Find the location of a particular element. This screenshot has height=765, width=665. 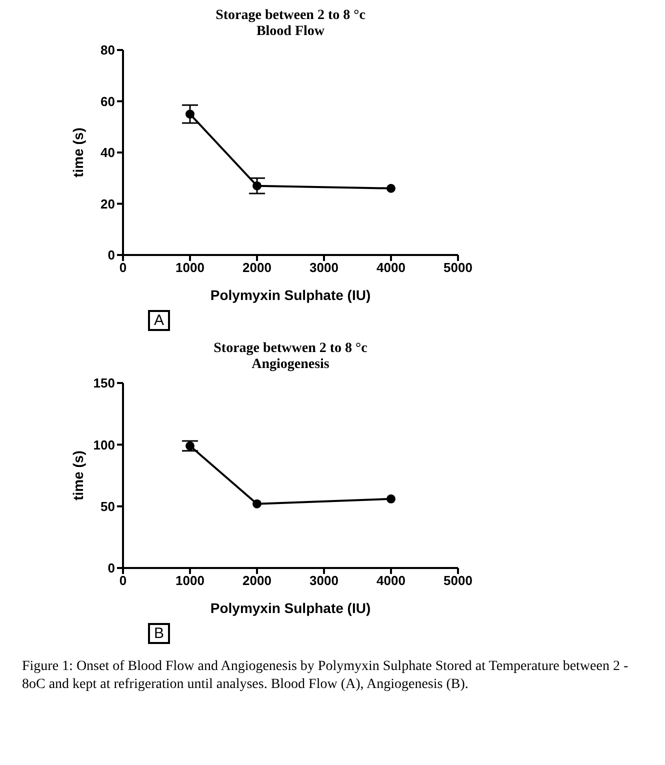

y-tick-label: 80 is located at coordinates (107, 50).